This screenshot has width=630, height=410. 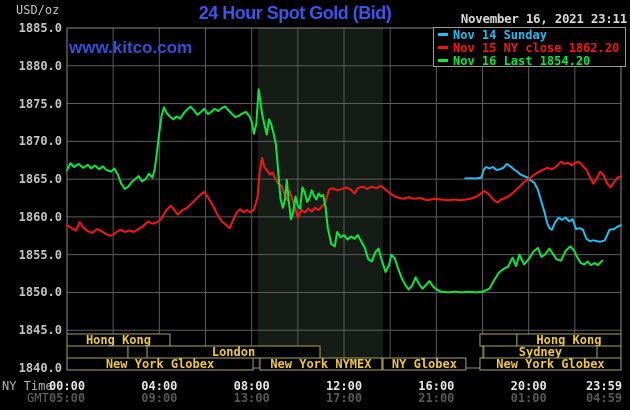 I want to click on y-tick-label: 1855.0, so click(x=40, y=254).